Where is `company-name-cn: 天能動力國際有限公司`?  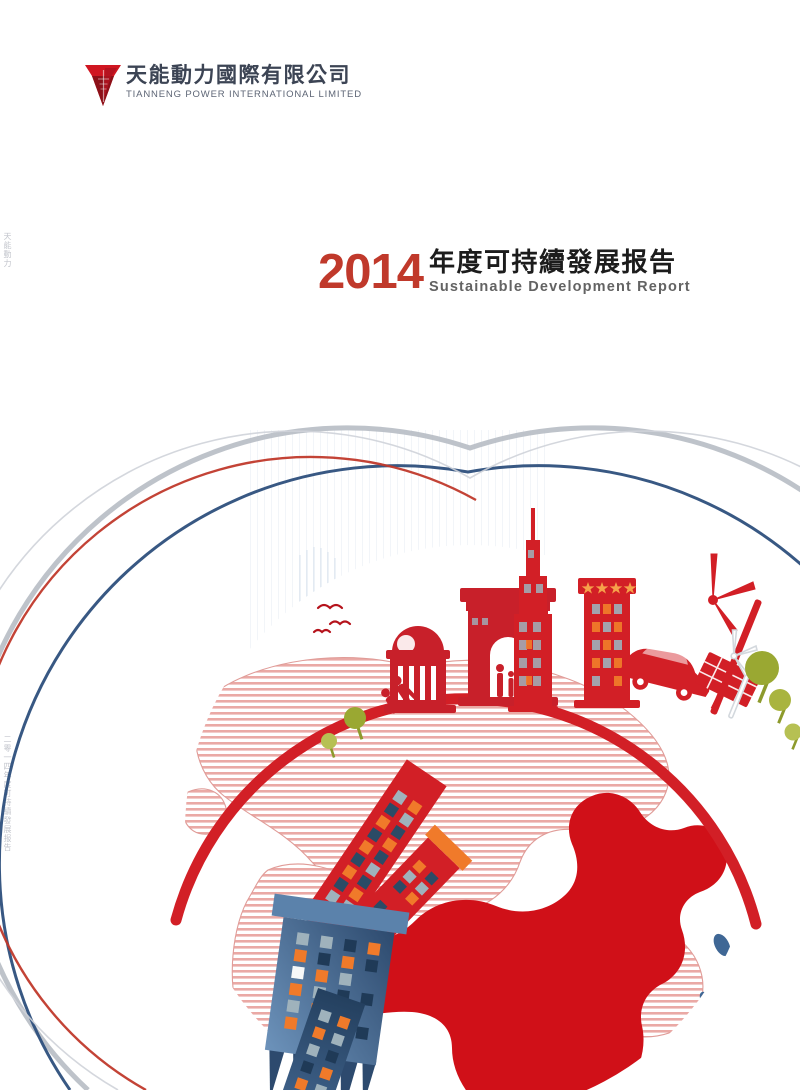
company-name-cn: 天能動力國際有限公司 is located at coordinates (238, 75).